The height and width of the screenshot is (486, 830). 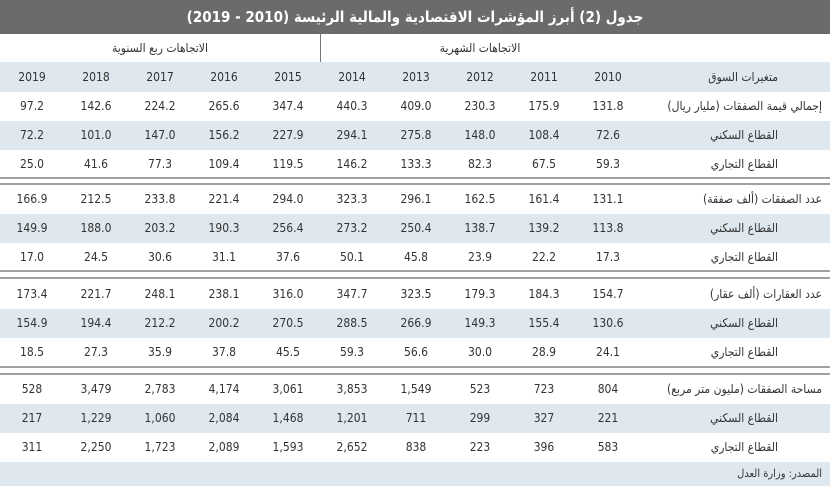 I want to click on cell-2014: 3,853, so click(x=352, y=389).